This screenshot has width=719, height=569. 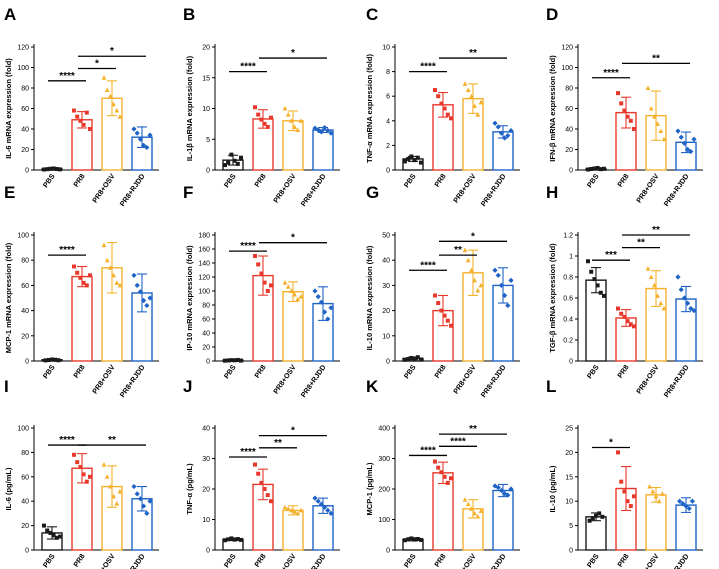 I want to click on significance-label: ****, so click(x=248, y=452).